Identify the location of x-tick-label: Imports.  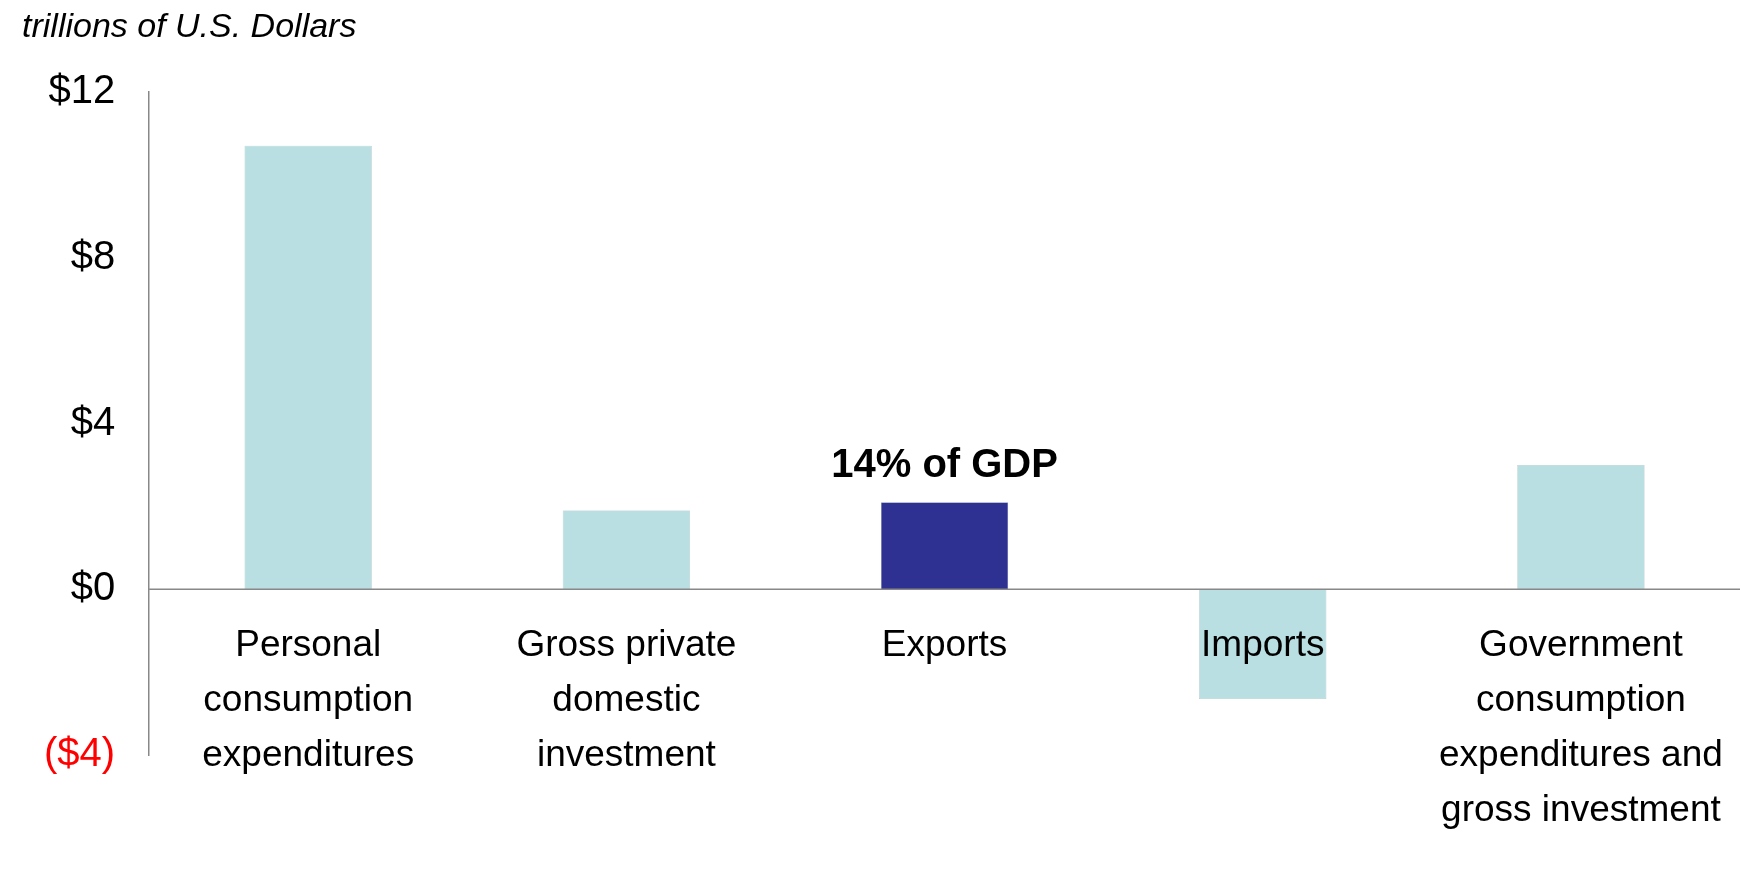
(1263, 644).